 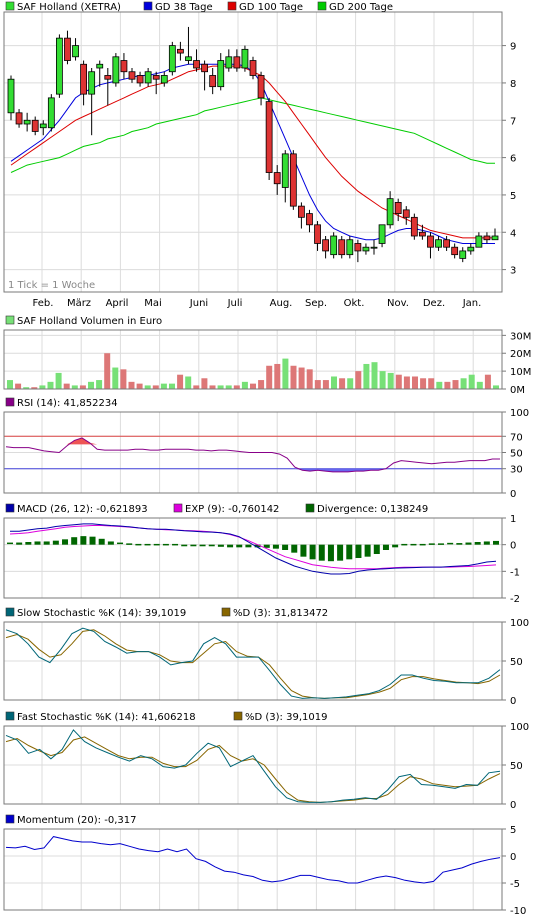 I want to click on x-axis-label: Sep., so click(x=316, y=303).